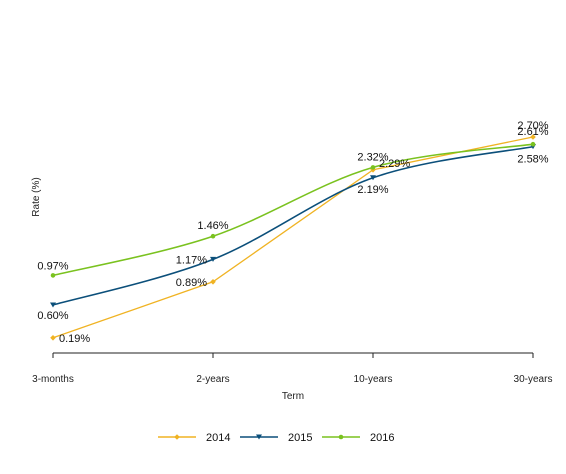 This screenshot has height=474, width=566. Describe the element at coordinates (213, 236) in the screenshot. I see `data-point-2016-2-years` at that location.